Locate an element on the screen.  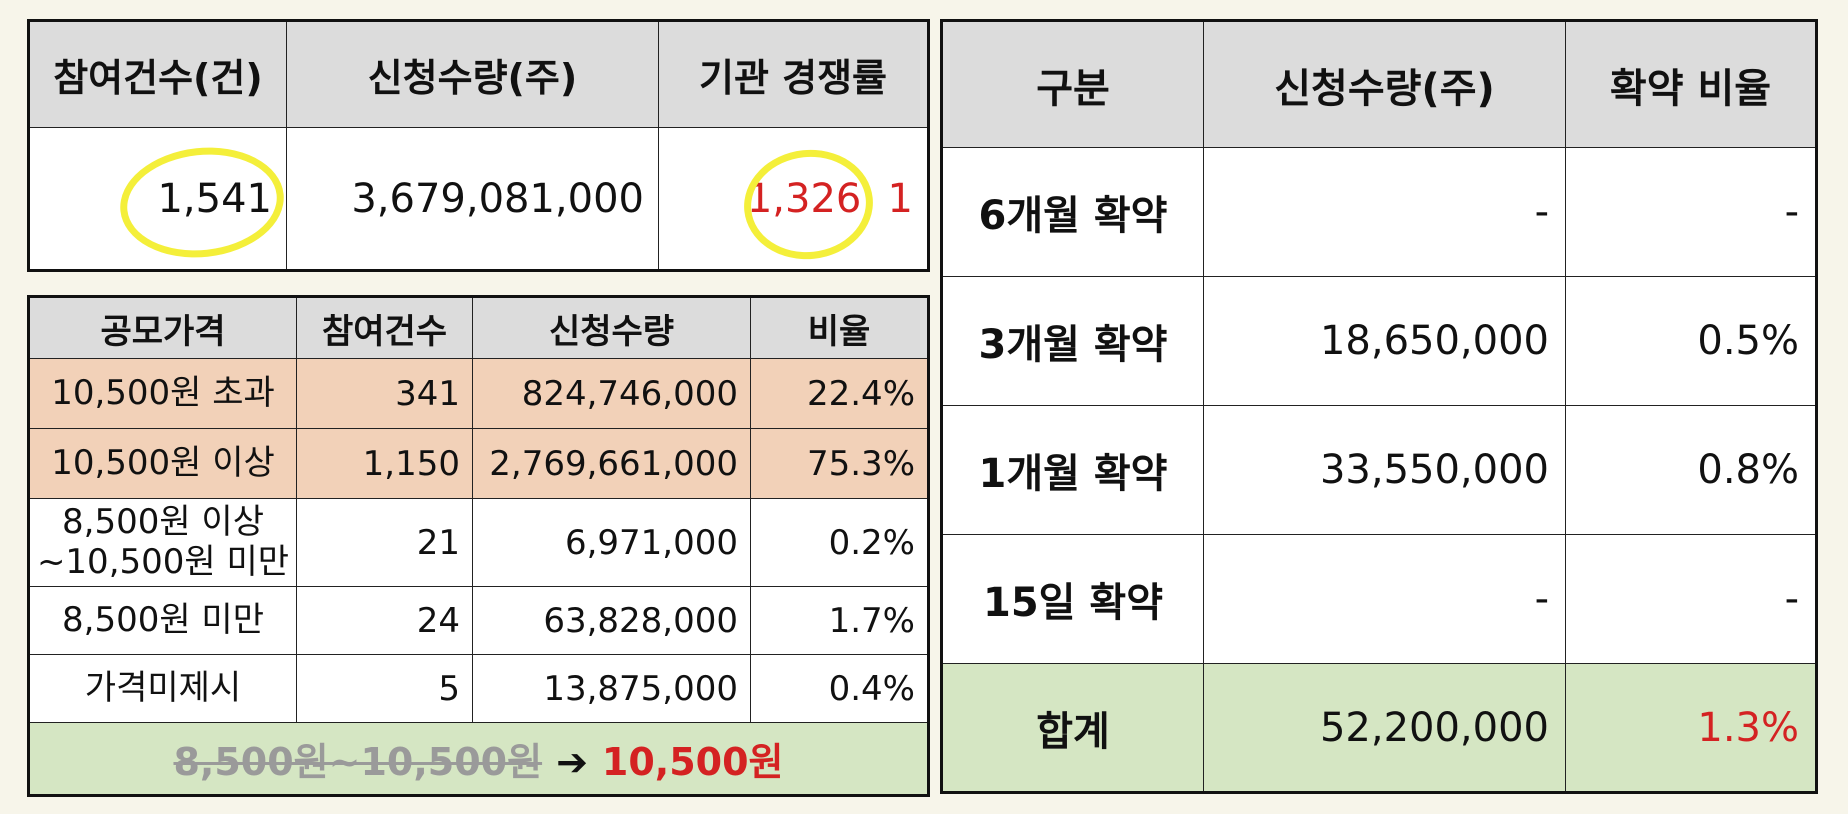
header-ratio: 비율 is located at coordinates (839, 327).